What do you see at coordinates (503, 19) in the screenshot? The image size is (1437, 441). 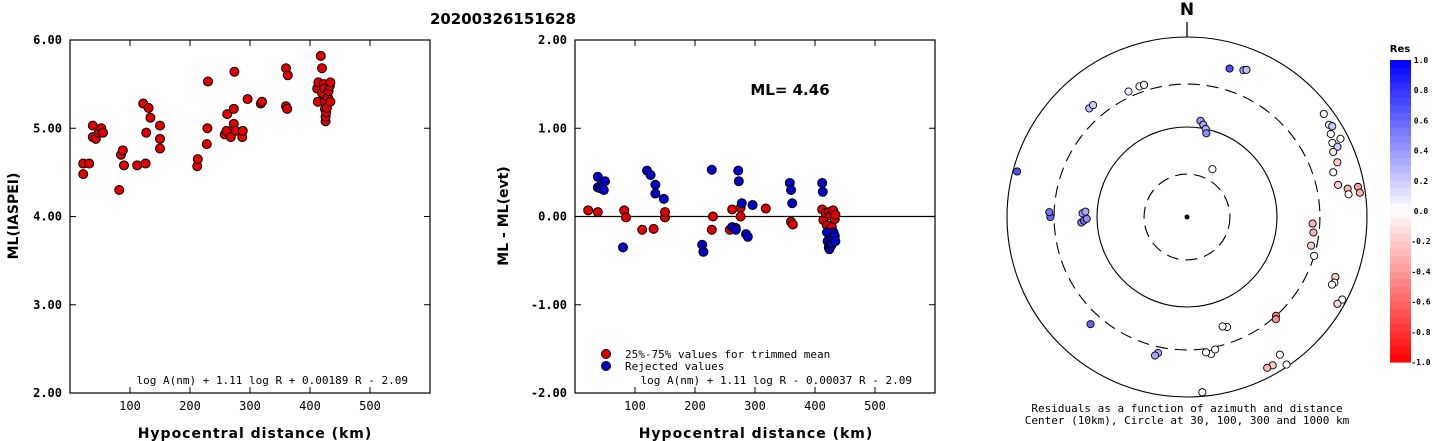 I see `chart-title: 20200326151628` at bounding box center [503, 19].